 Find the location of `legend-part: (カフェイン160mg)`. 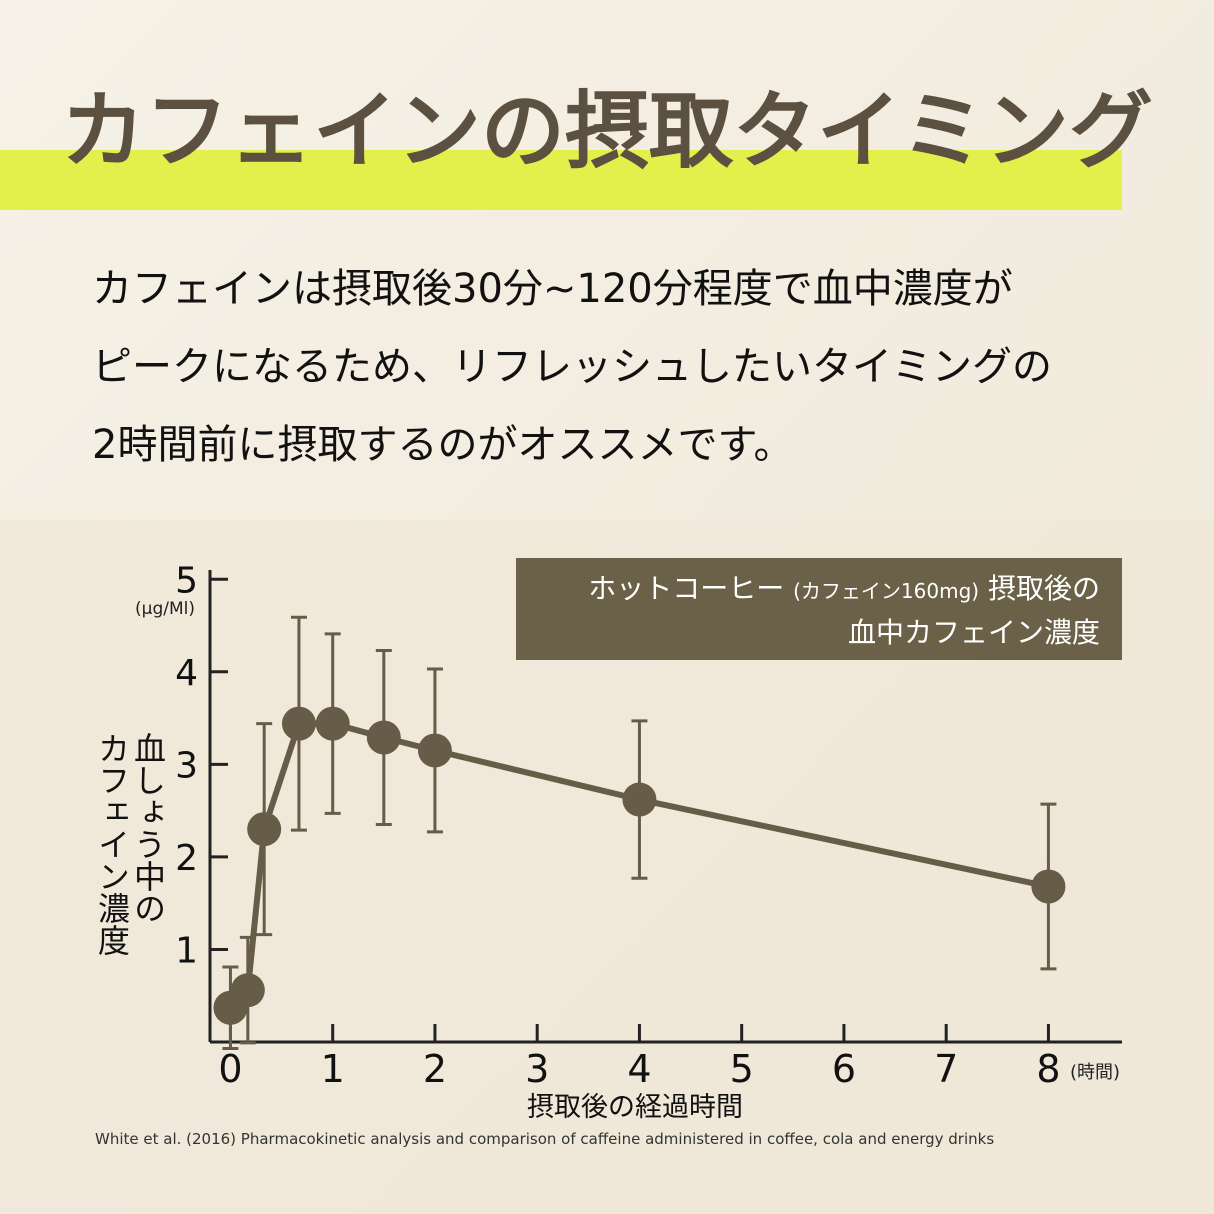

legend-part: (カフェイン160mg) is located at coordinates (886, 591).